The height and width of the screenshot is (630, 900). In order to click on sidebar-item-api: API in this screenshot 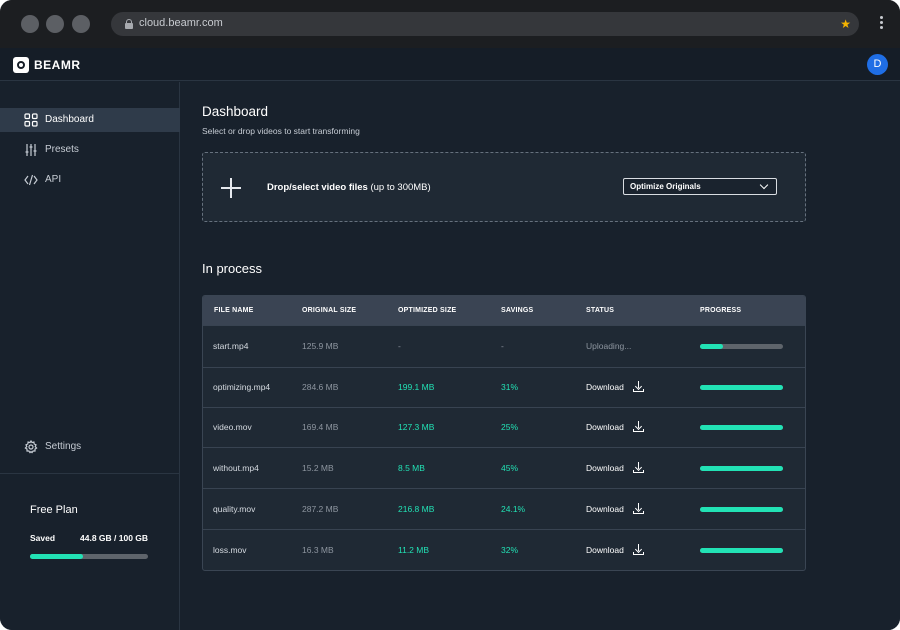, I will do `click(90, 180)`.